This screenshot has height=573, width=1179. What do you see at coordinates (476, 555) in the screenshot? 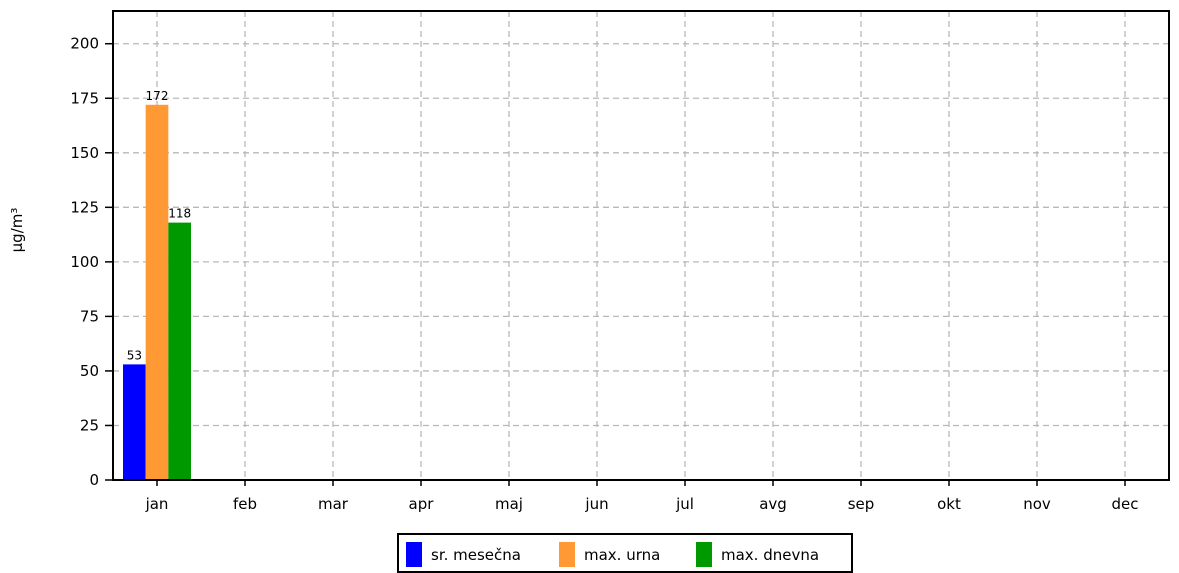
I see `legend-label: sr. mesečna` at bounding box center [476, 555].